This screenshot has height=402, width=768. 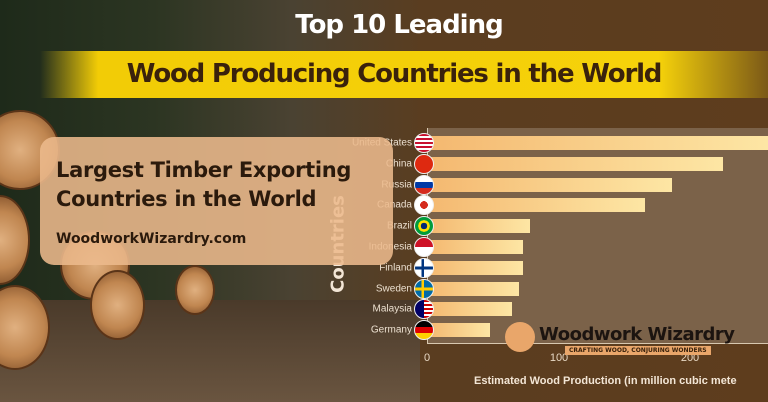 I want to click on y-tick-label: Germany, so click(x=391, y=330).